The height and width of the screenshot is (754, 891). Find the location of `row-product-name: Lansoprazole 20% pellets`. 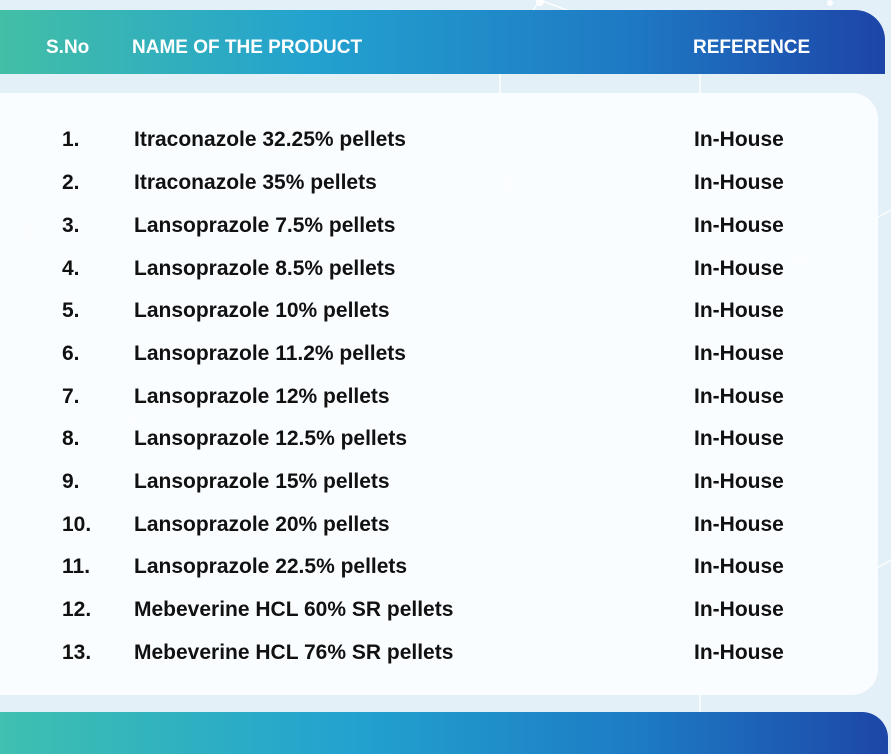

row-product-name: Lansoprazole 20% pellets is located at coordinates (262, 524).